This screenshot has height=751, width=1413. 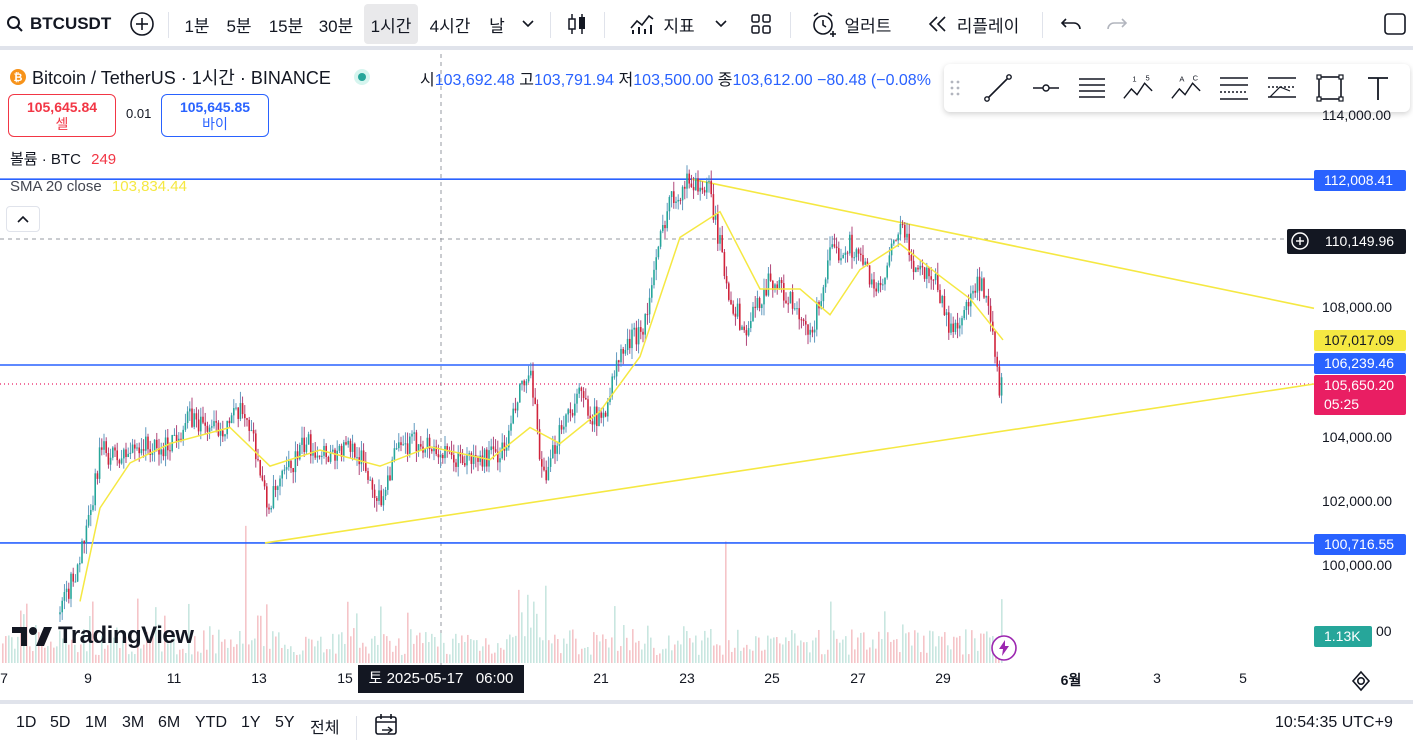 What do you see at coordinates (725, 80) in the screenshot?
I see `close-key: 종` at bounding box center [725, 80].